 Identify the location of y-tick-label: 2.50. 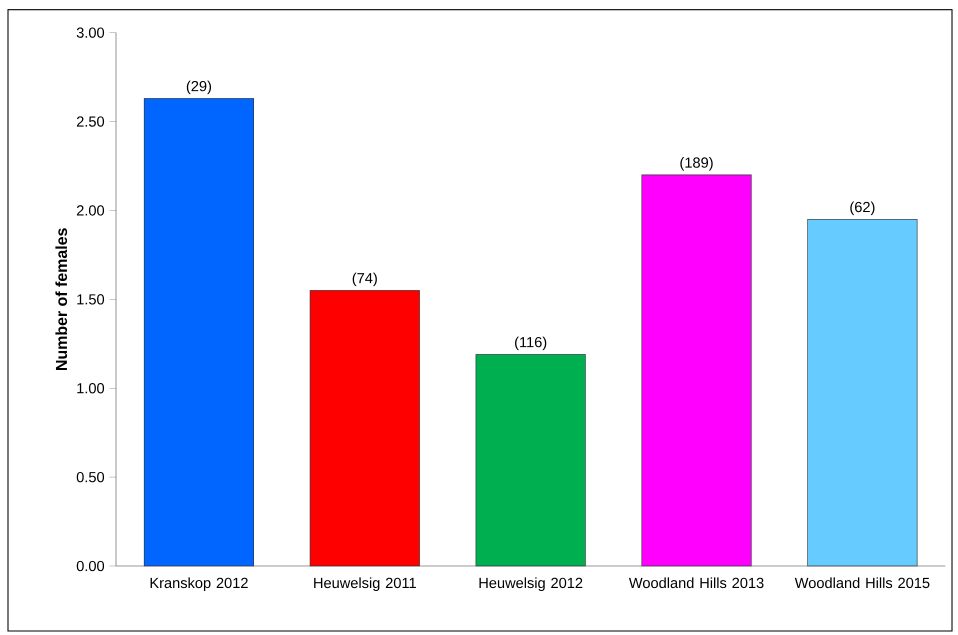
(90, 121).